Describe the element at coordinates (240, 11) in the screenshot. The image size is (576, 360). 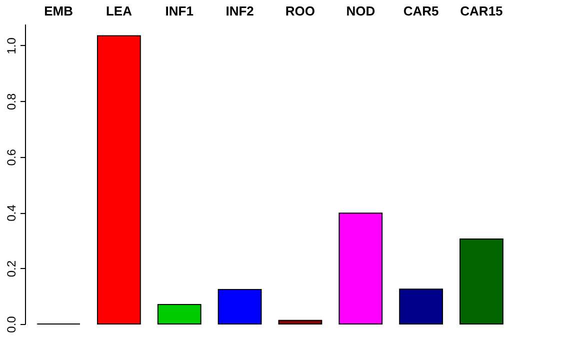
I see `x-tick-label: INF2` at that location.